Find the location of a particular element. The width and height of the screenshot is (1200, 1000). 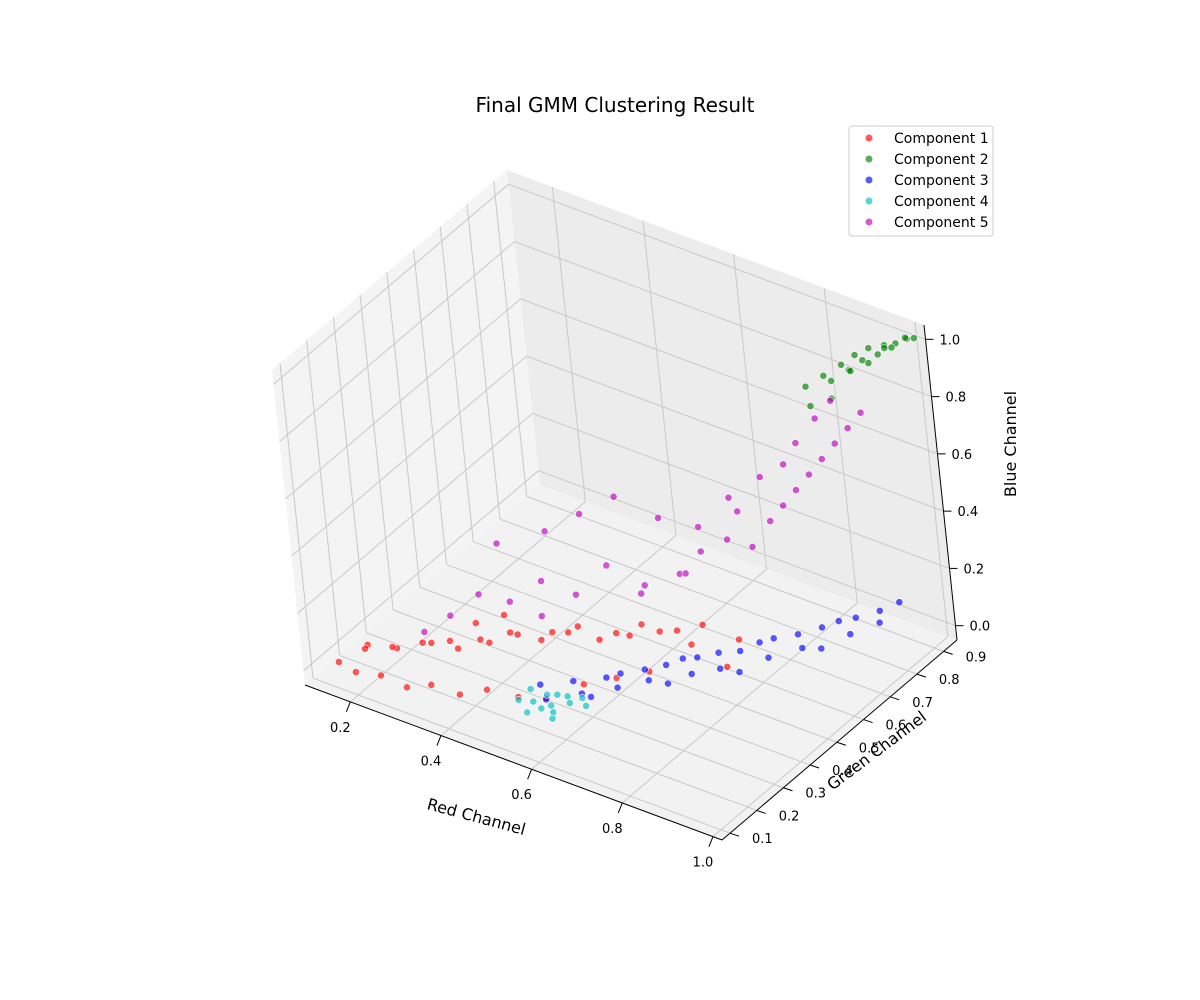

x-axis-line is located at coordinates (513, 762).